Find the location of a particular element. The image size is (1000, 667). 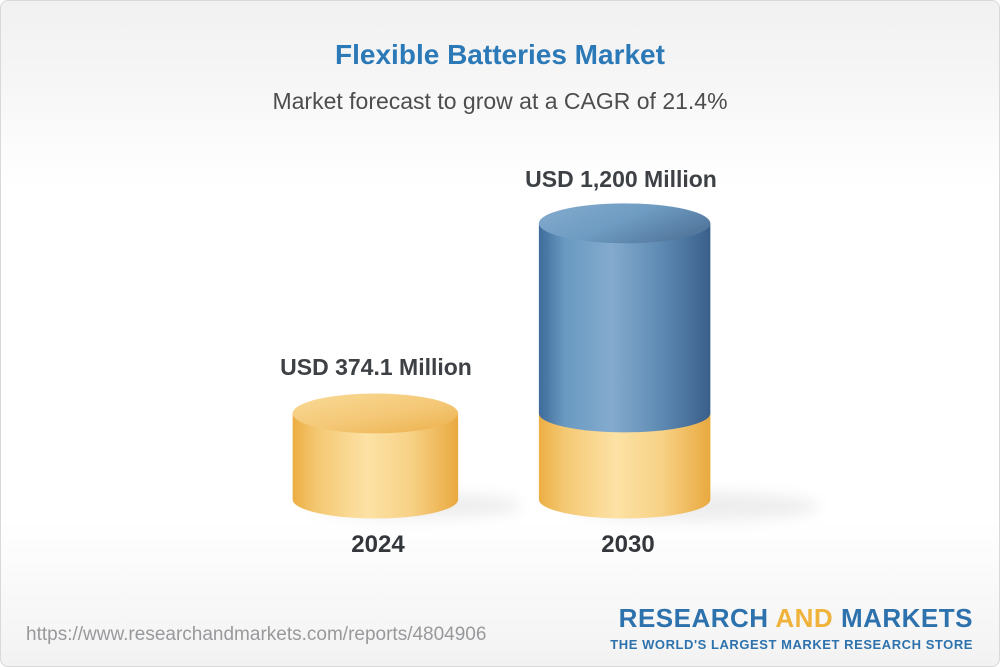

logo-wordmark: RESEARCH AND MARKETS is located at coordinates (791, 618).